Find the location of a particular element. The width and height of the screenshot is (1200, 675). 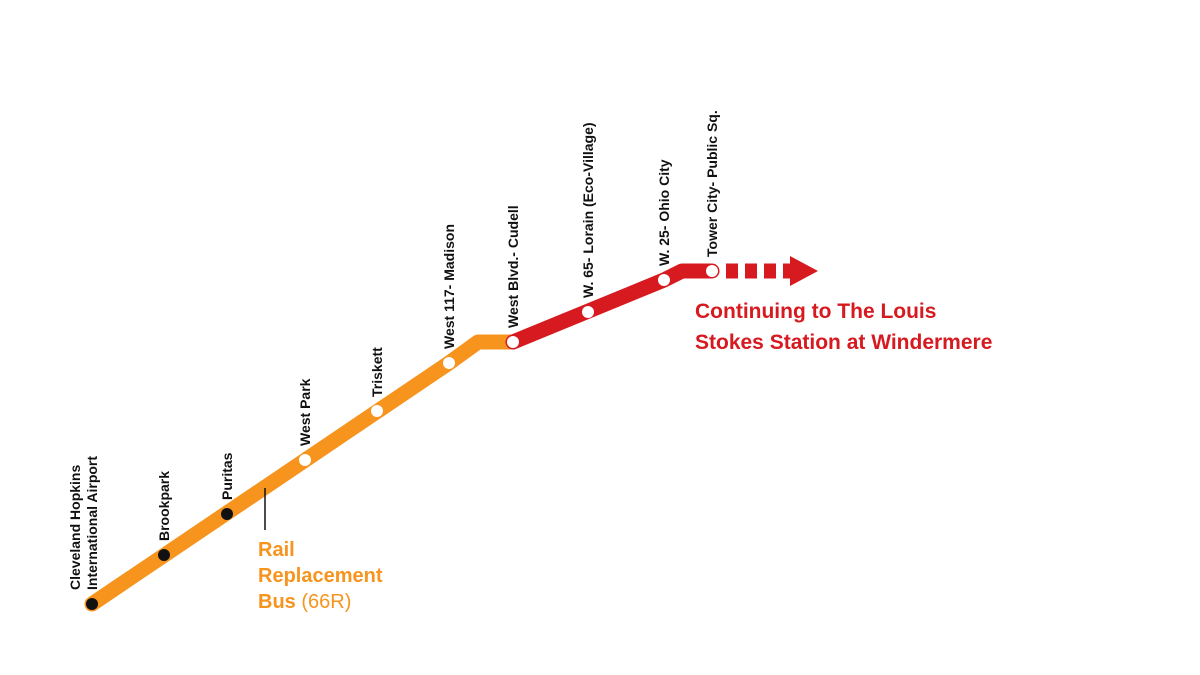

station-label: Puritas is located at coordinates (227, 476).